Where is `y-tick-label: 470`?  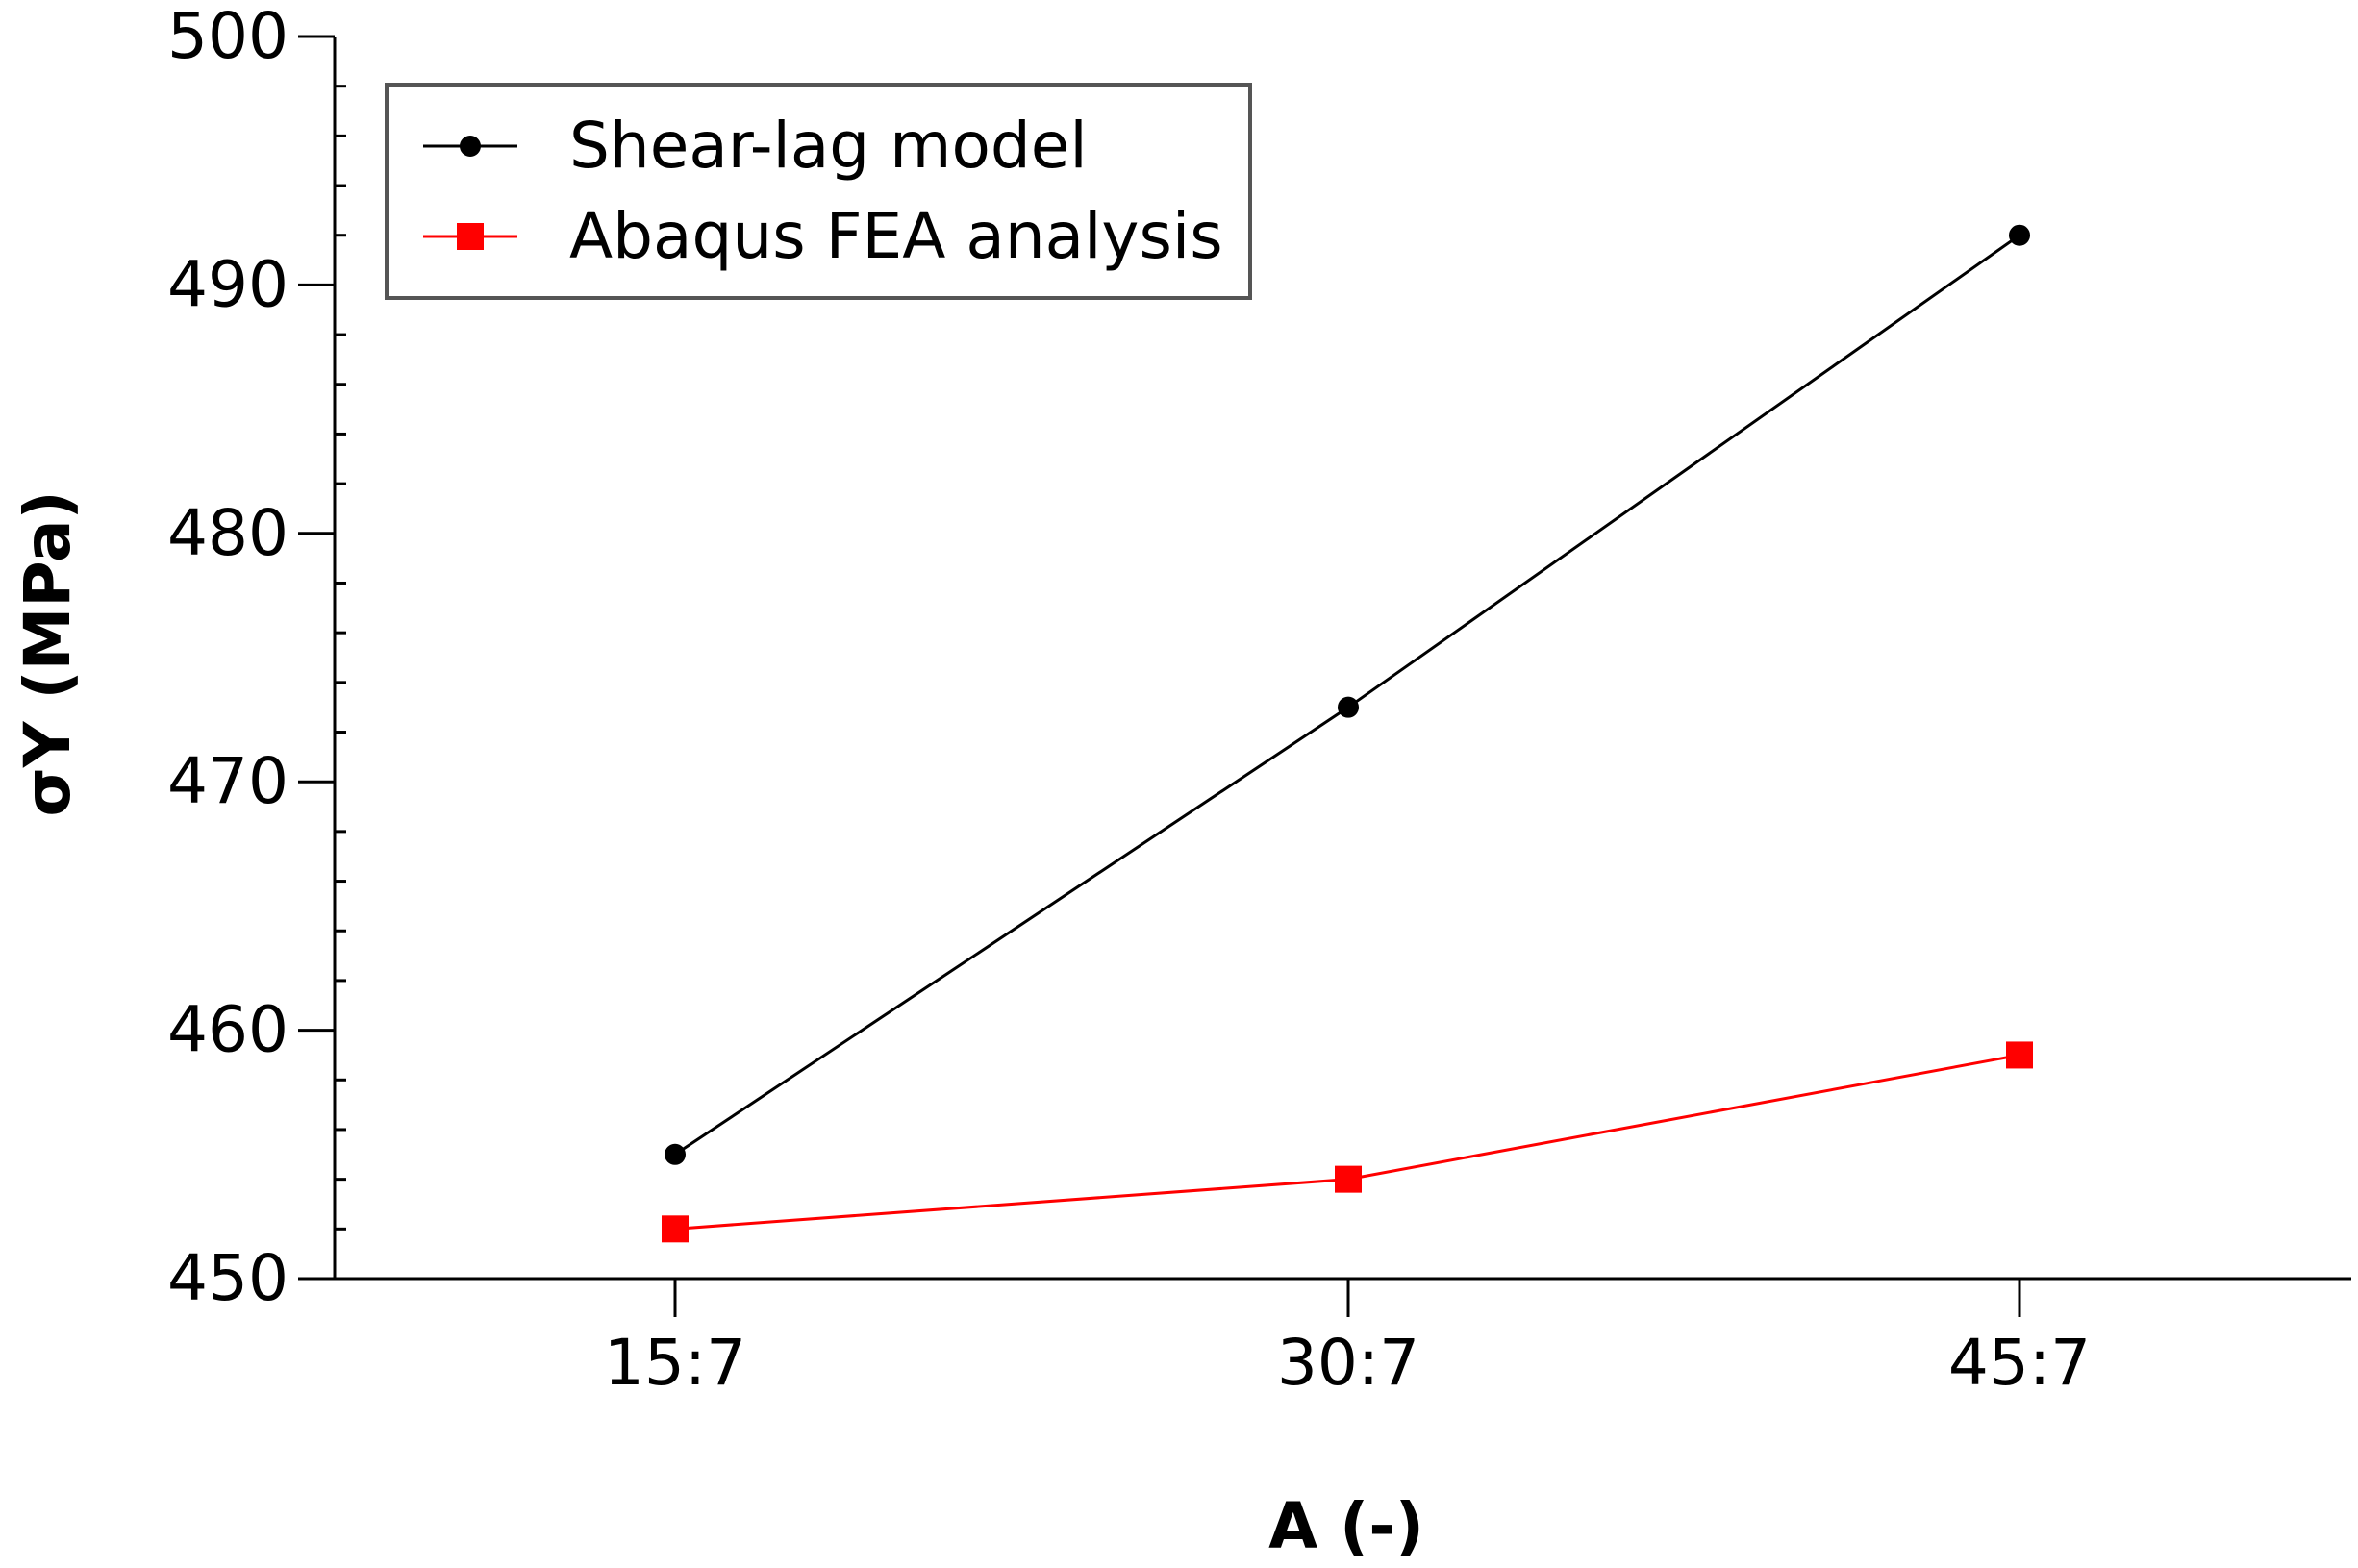 y-tick-label: 470 is located at coordinates (228, 781).